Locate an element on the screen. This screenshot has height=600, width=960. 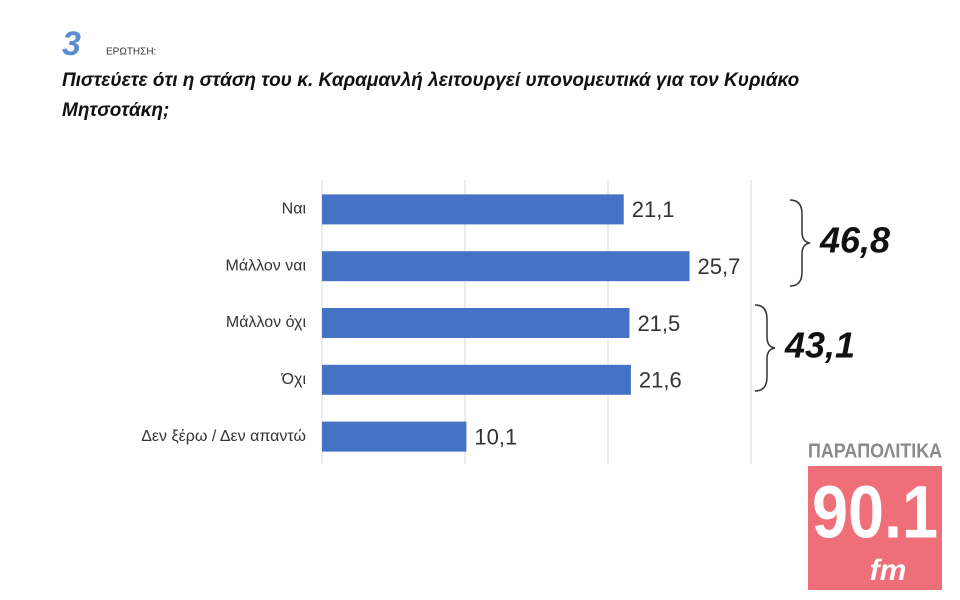
y-tick-label: Μάλλον ναι is located at coordinates (266, 265).